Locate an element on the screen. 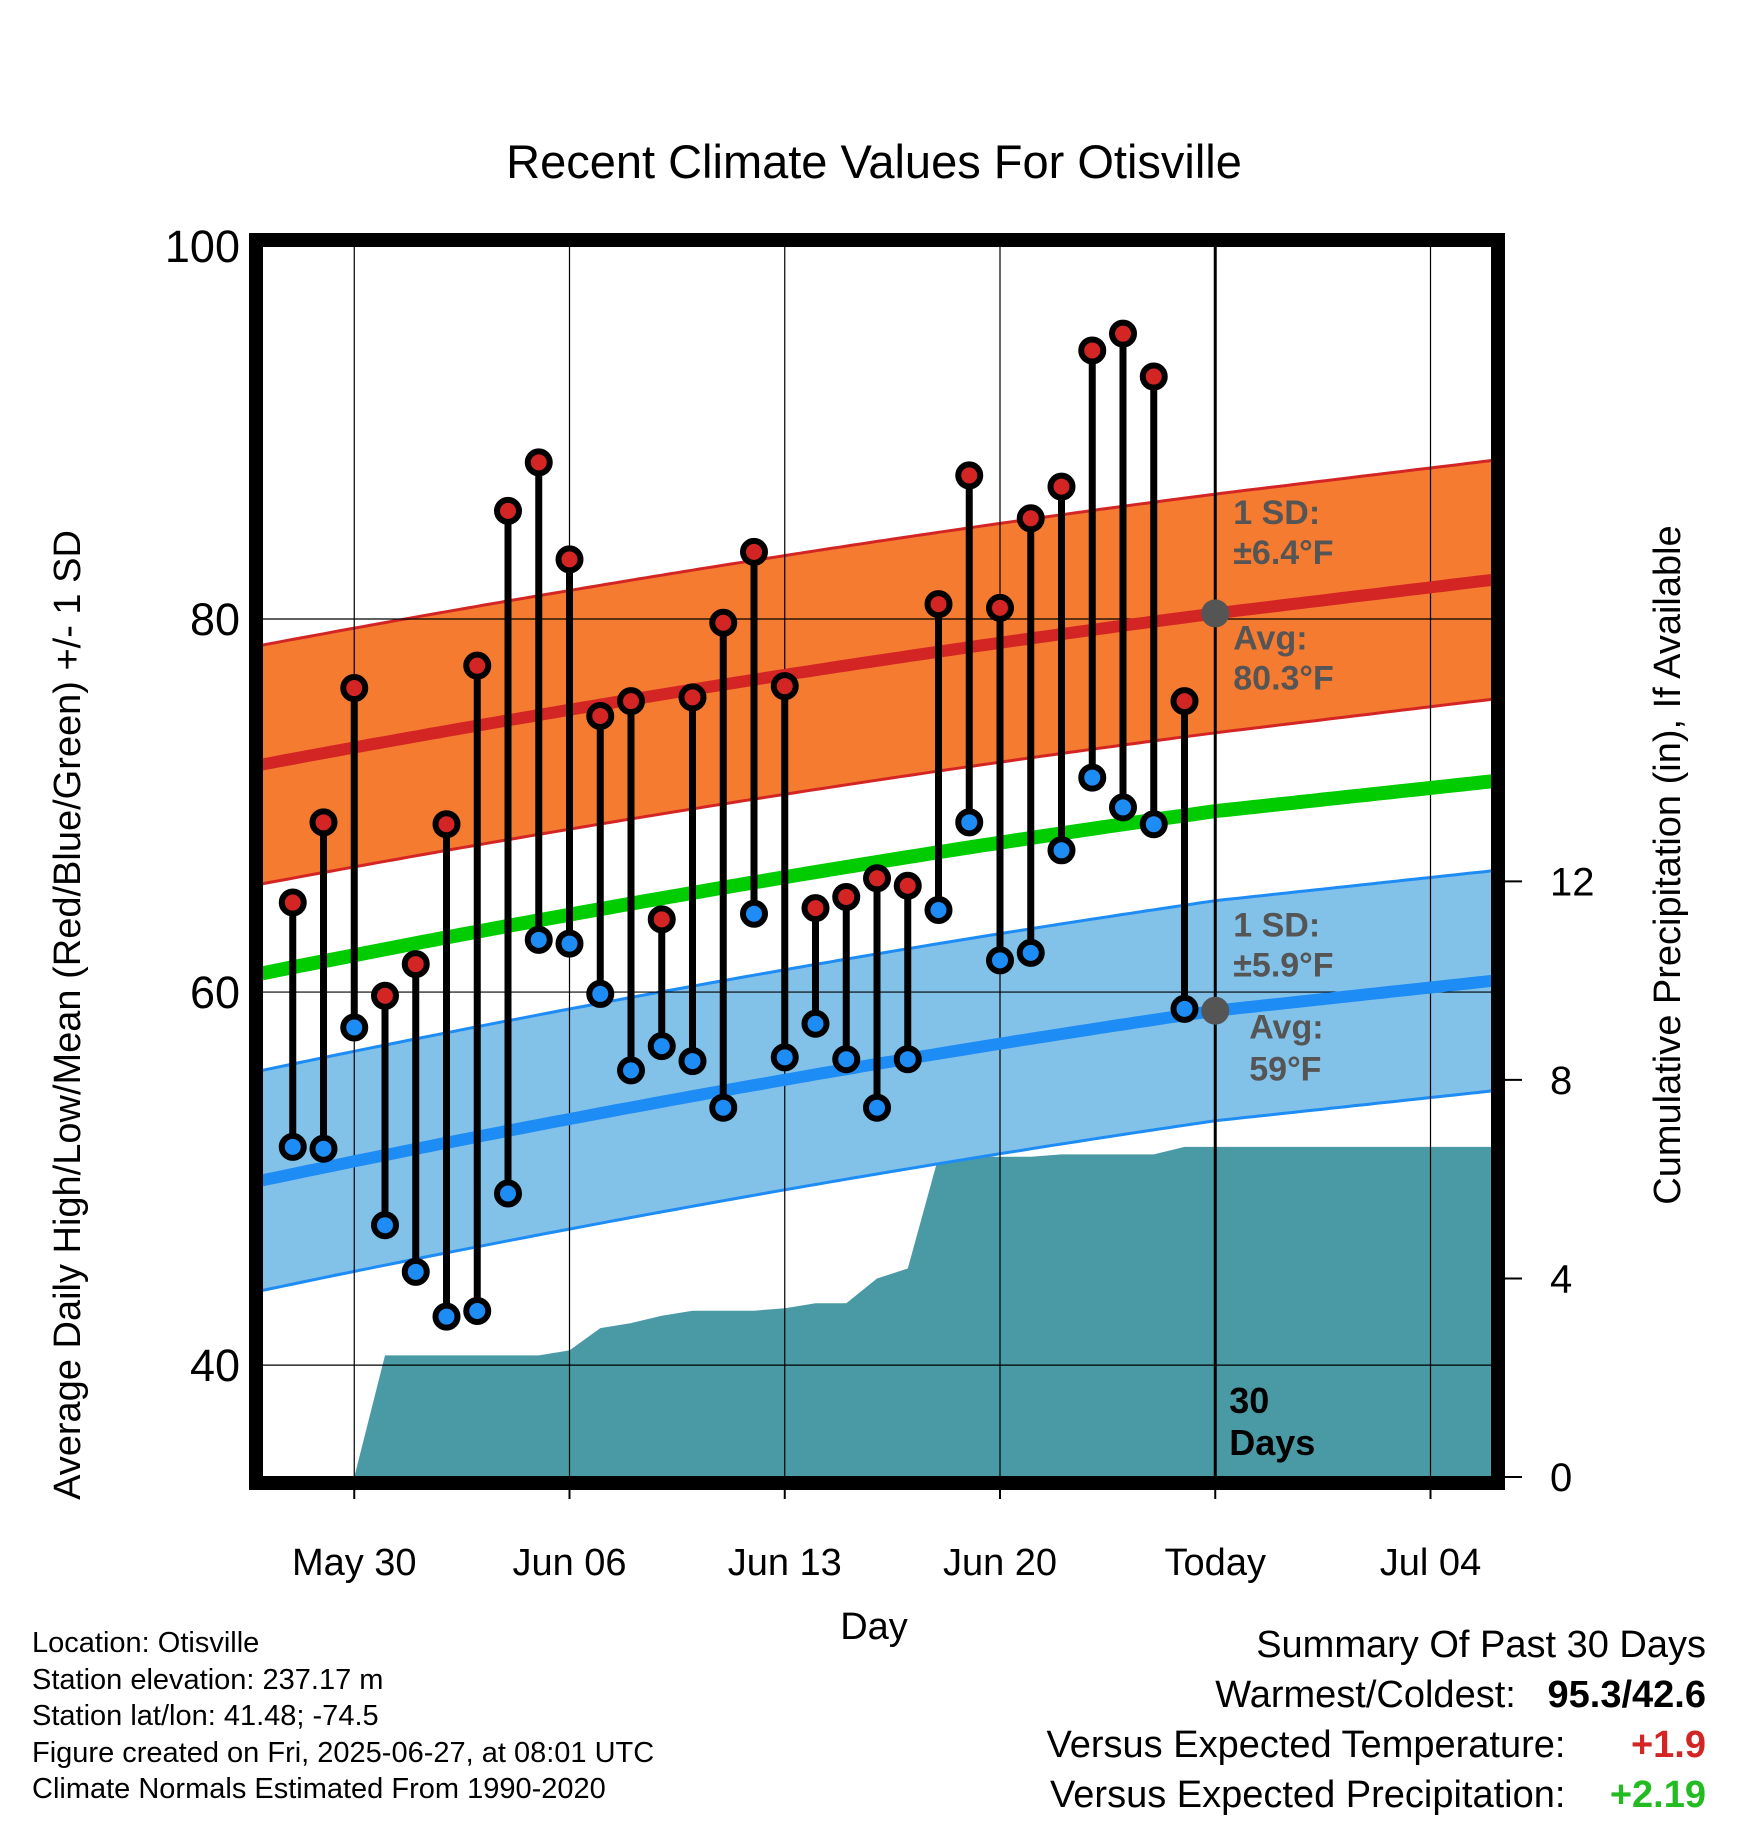 The image size is (1748, 1828). x-axis-label: Day is located at coordinates (874, 1627).